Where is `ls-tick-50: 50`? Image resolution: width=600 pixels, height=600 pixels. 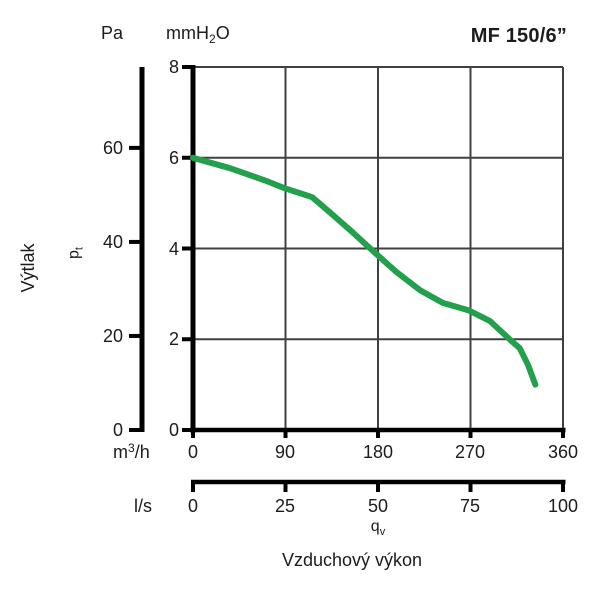
ls-tick-50: 50 is located at coordinates (378, 506).